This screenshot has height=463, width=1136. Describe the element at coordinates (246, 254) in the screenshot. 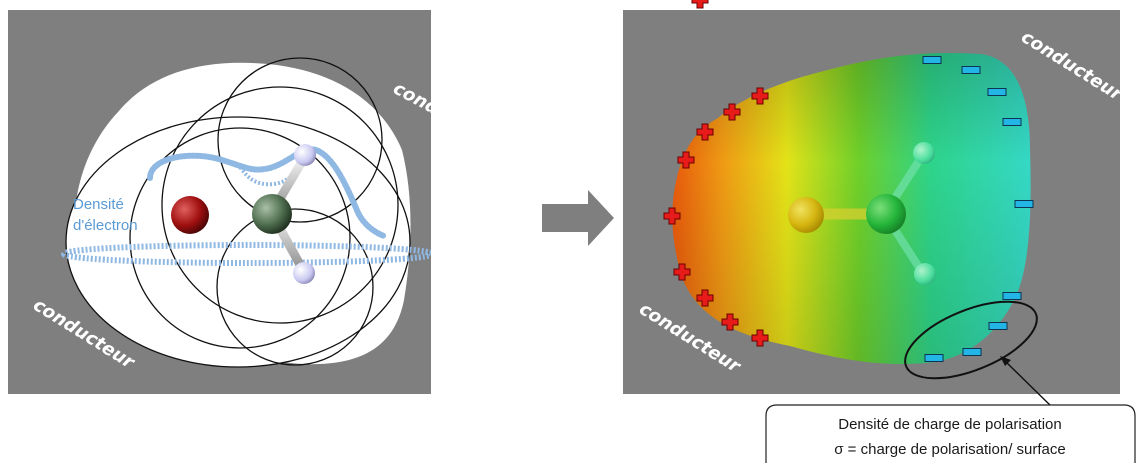

I see `electron-density-band` at that location.